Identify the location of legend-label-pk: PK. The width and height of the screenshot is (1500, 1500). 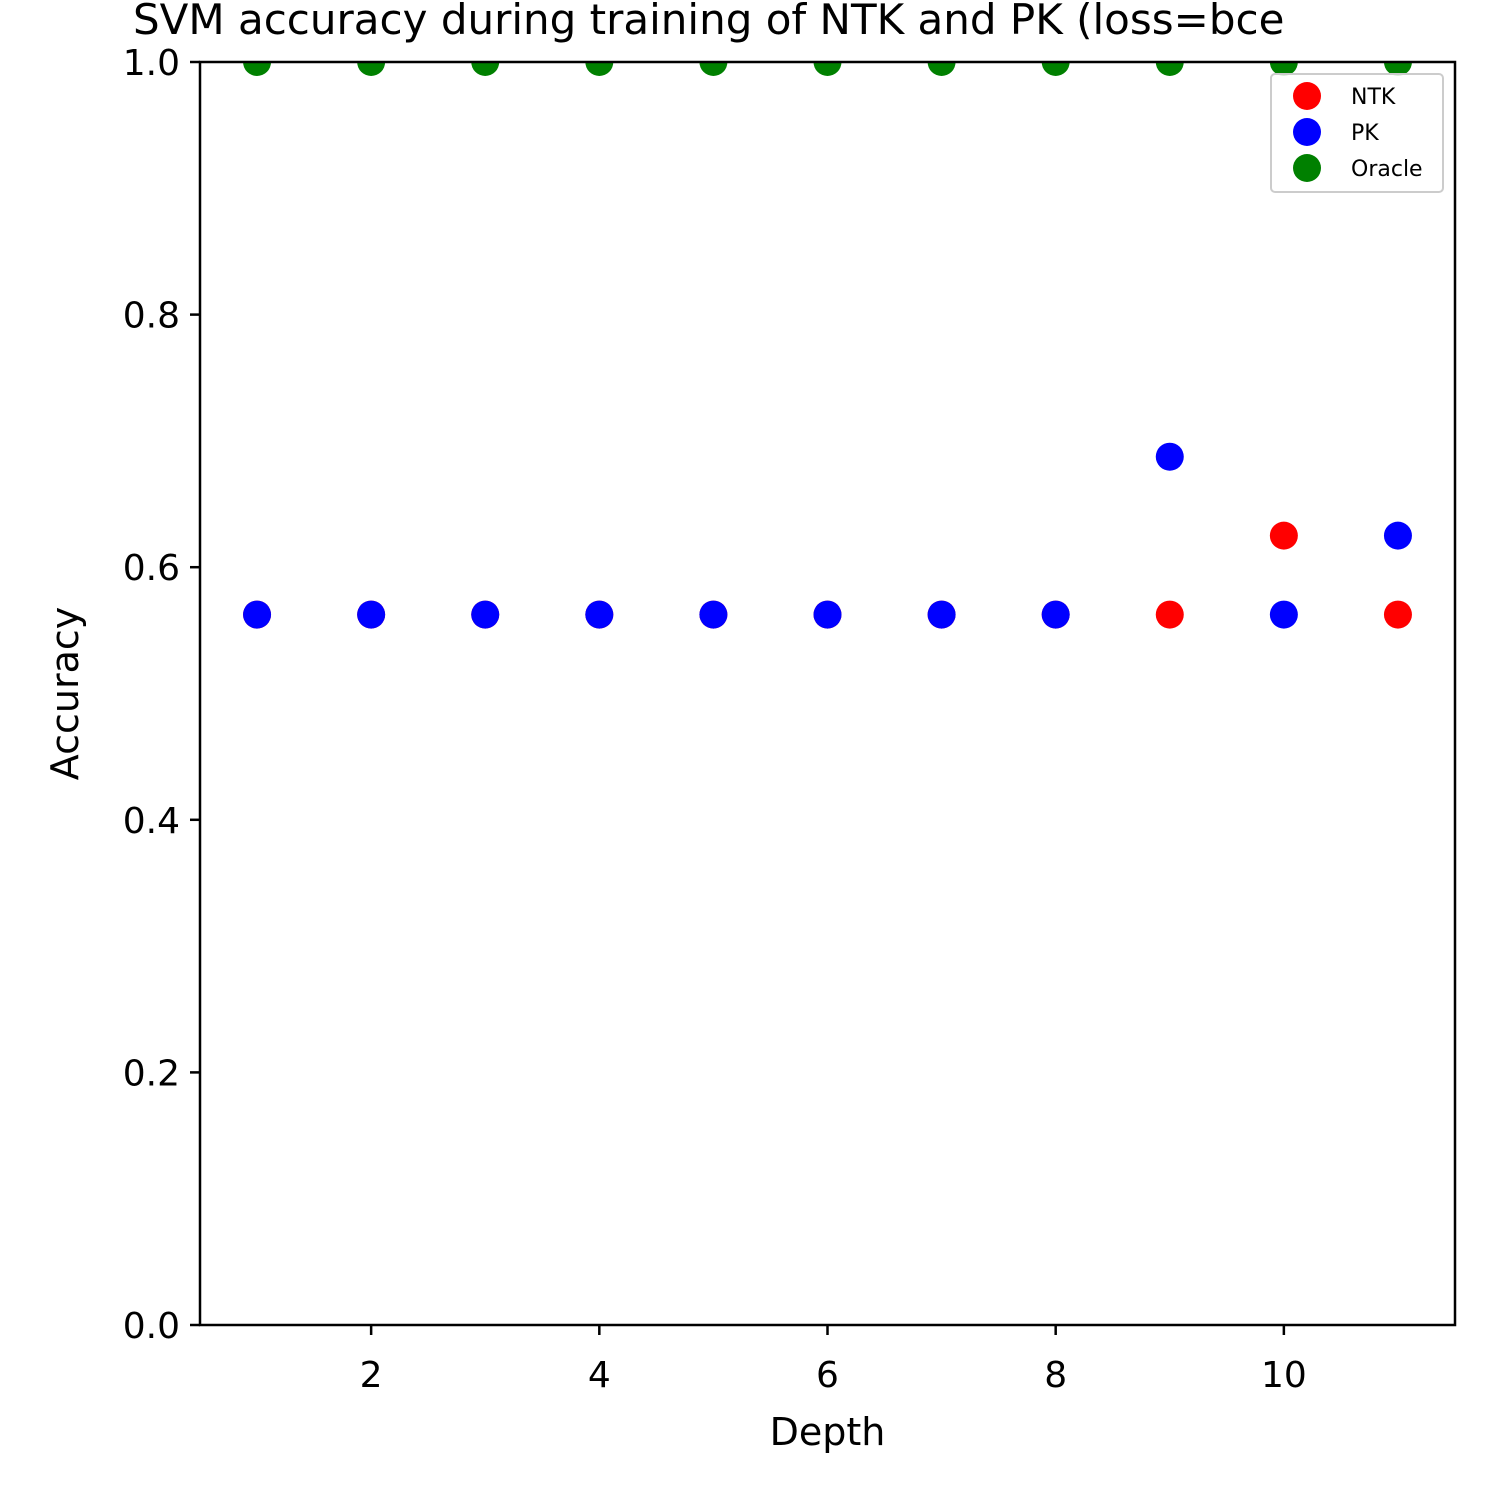
(1365, 133).